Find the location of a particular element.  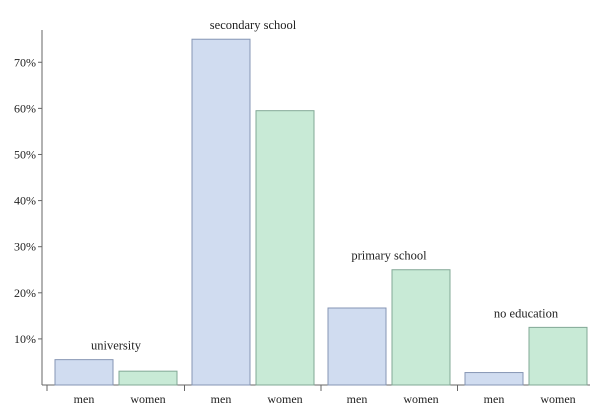

y-axis: 10% 20% 30% 40% 50% 60% 70% is located at coordinates (28, 207).